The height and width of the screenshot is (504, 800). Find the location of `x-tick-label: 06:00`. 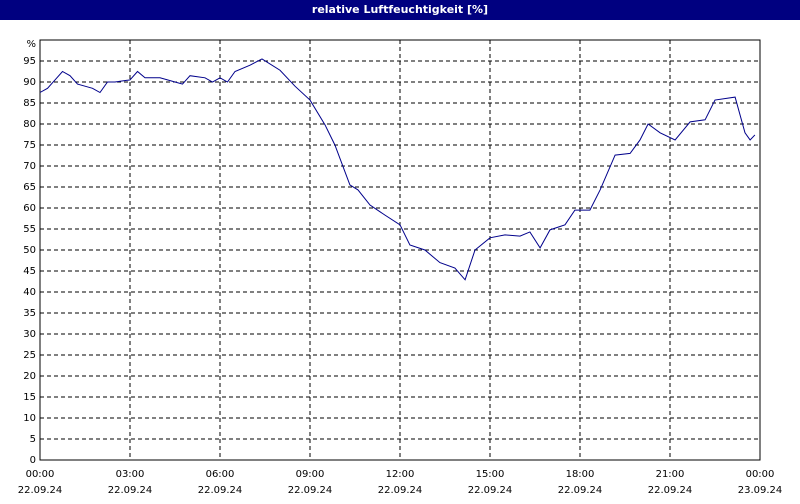

x-tick-label: 06:00 is located at coordinates (220, 474).